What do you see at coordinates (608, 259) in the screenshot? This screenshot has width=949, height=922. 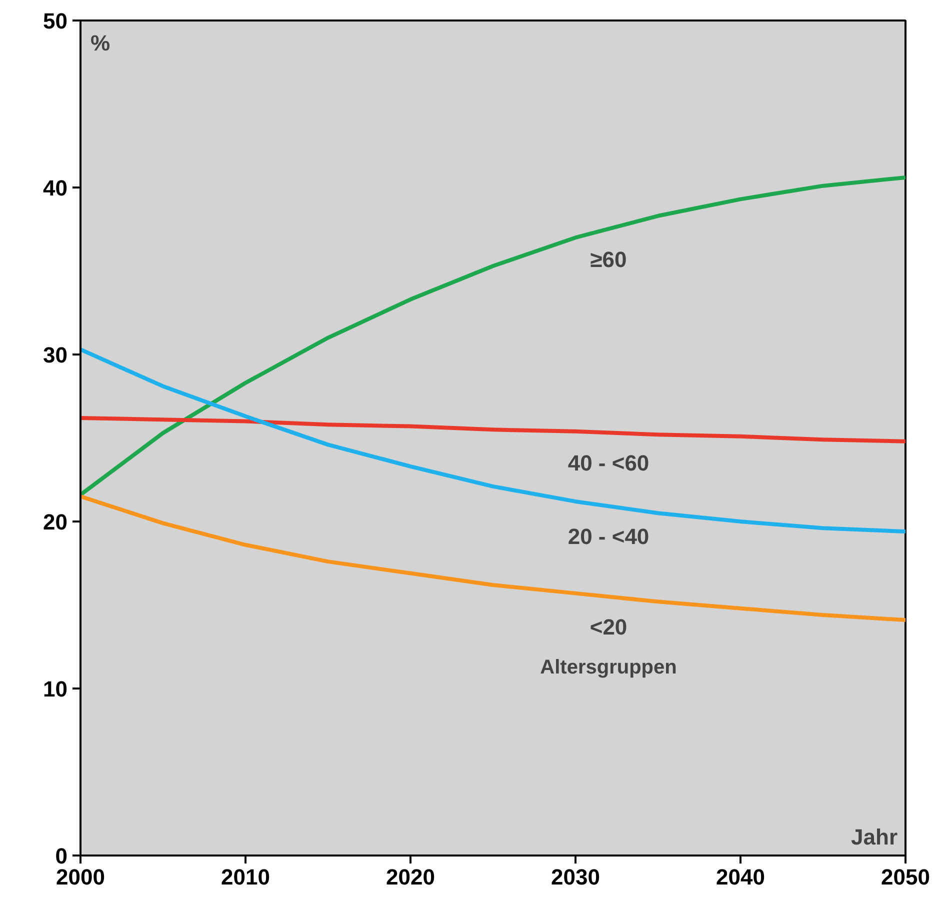 I see `series-label: ≥60` at bounding box center [608, 259].